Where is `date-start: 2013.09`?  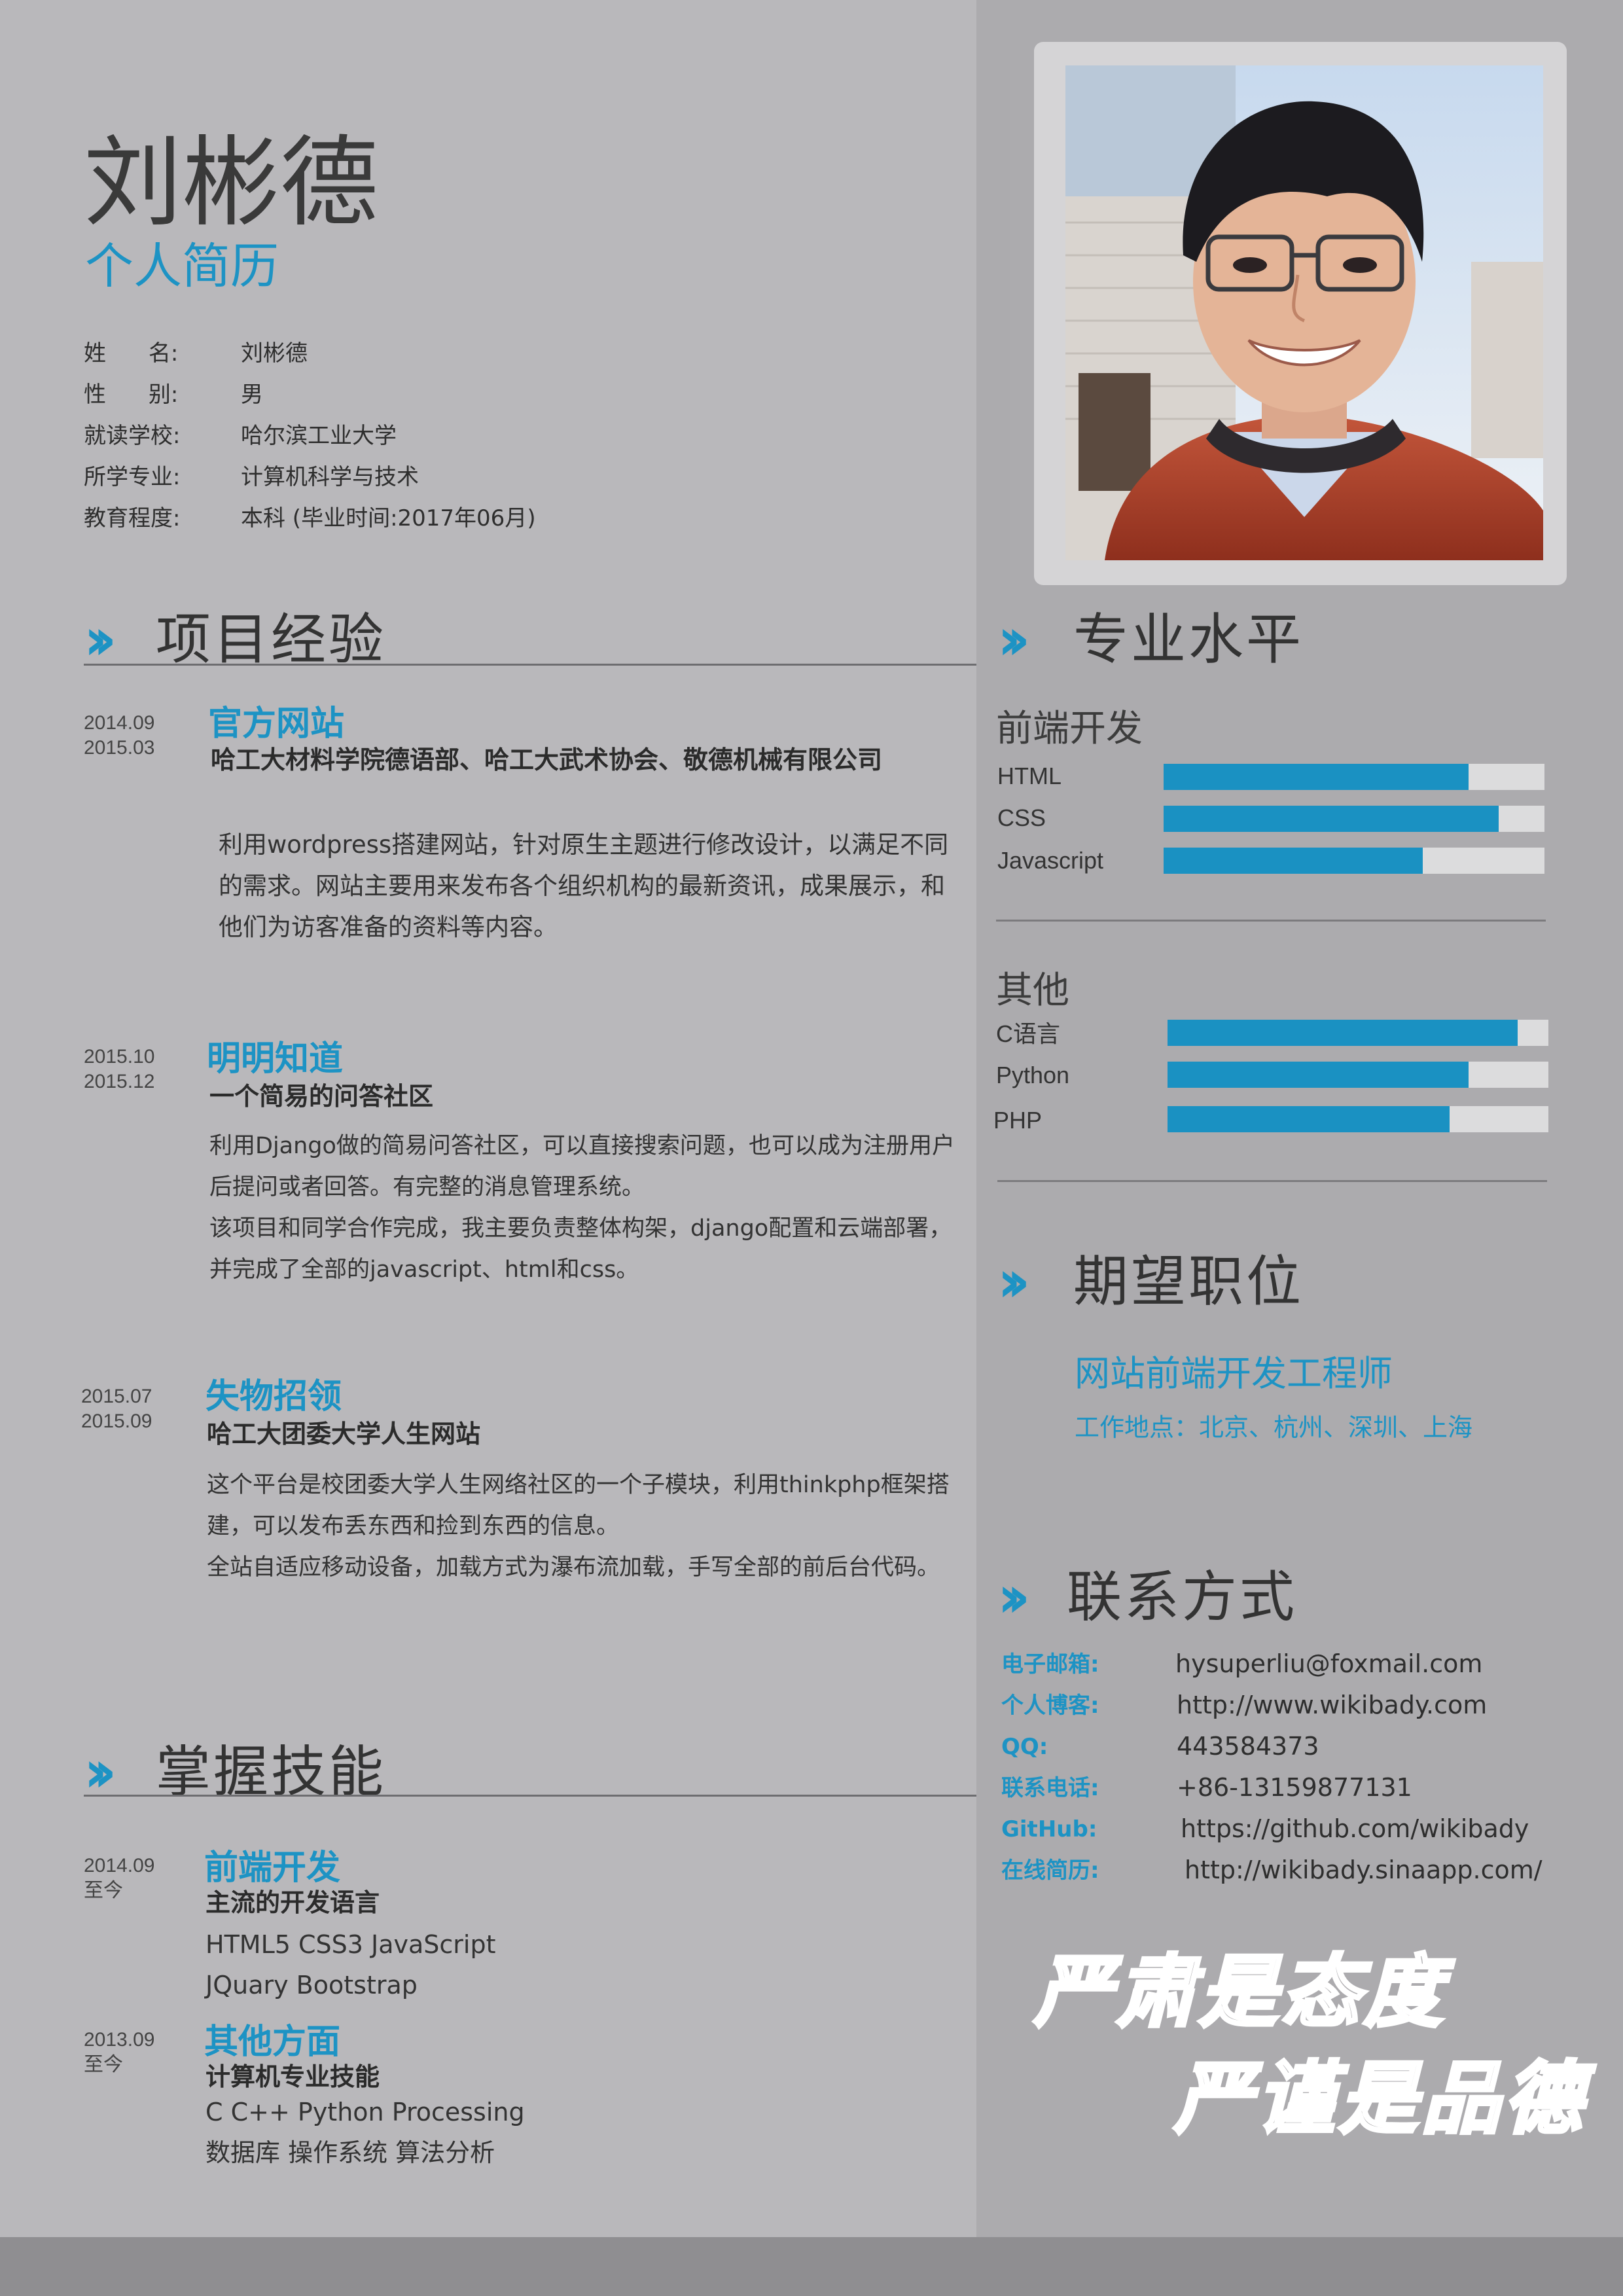
date-start: 2013.09 is located at coordinates (119, 2040).